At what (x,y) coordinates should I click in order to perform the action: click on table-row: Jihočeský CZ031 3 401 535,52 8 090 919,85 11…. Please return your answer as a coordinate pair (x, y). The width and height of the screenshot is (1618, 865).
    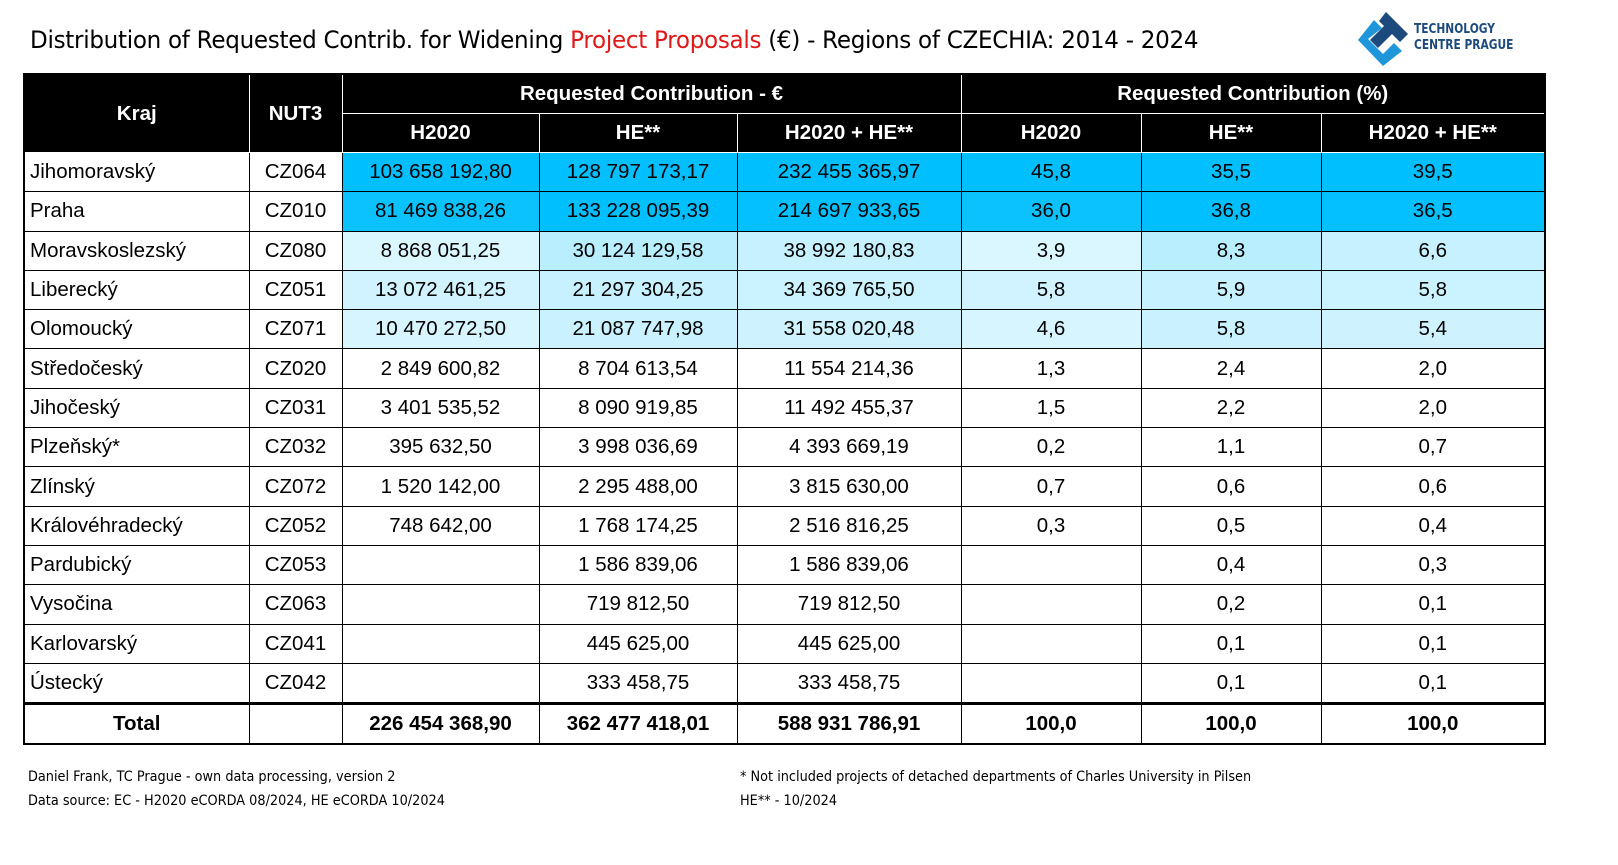
    Looking at the image, I should click on (784, 408).